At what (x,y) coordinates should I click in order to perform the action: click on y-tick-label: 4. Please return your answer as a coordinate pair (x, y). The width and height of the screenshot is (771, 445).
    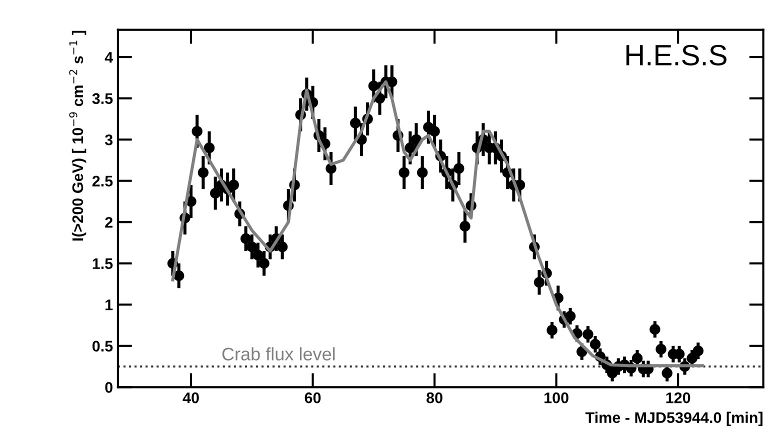
    Looking at the image, I should click on (109, 57).